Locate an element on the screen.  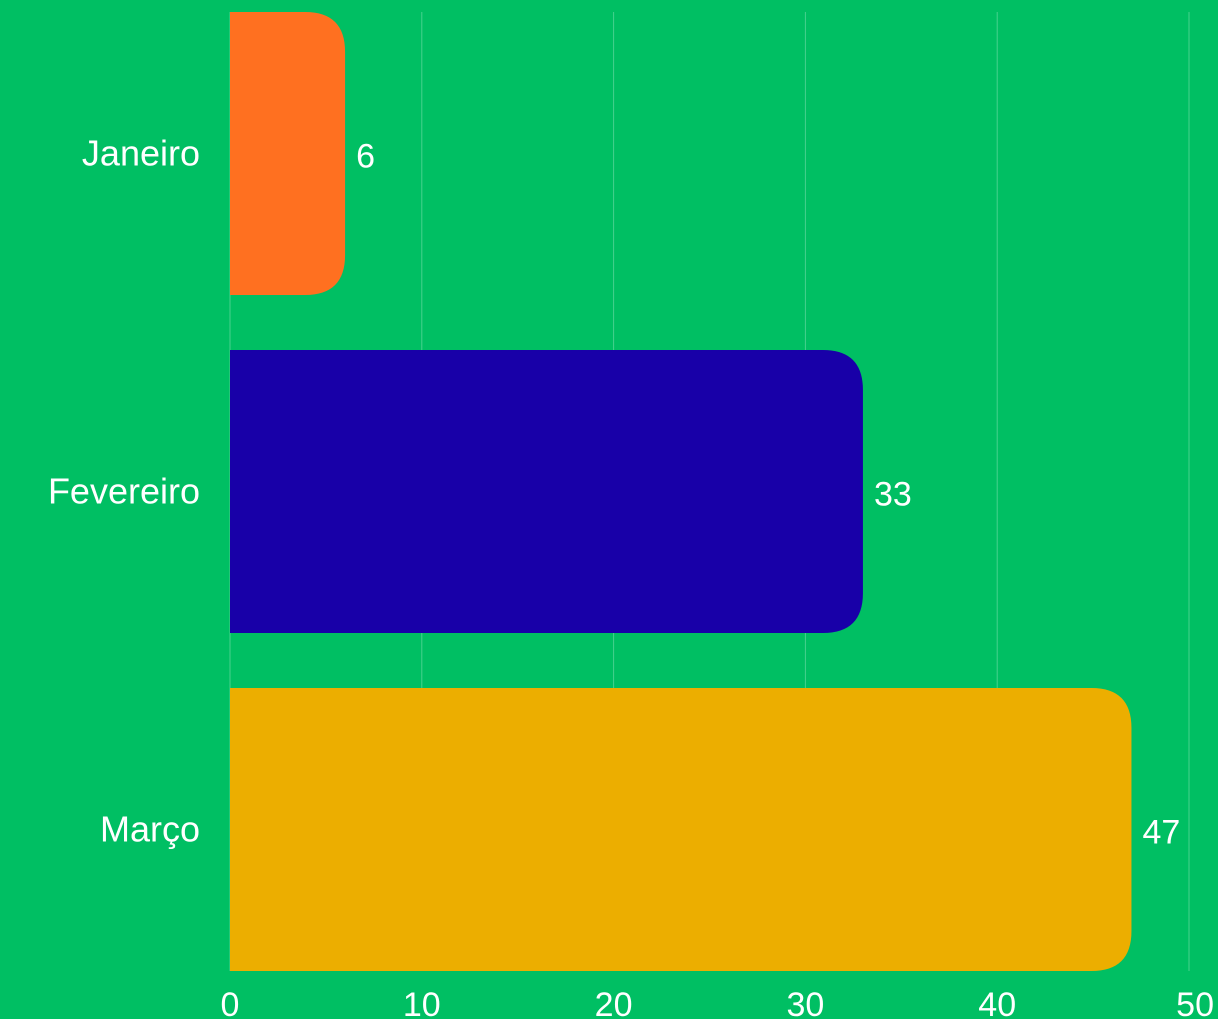
x-tick-label: 20 is located at coordinates (614, 1002).